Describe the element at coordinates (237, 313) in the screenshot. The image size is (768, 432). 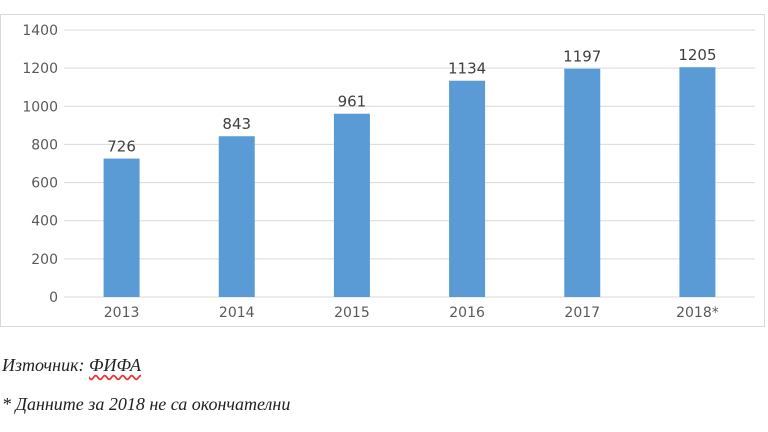
I see `x-tick-label: 2014` at that location.